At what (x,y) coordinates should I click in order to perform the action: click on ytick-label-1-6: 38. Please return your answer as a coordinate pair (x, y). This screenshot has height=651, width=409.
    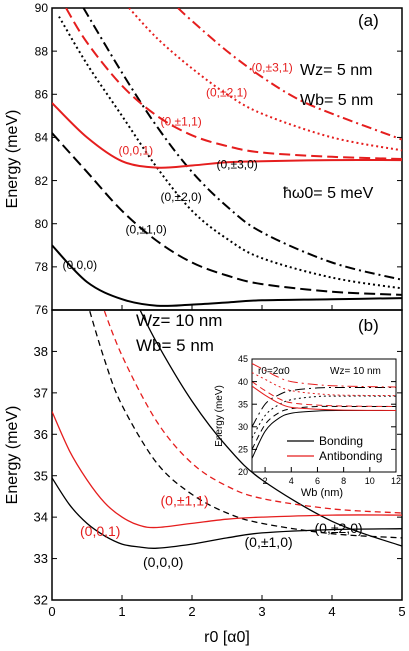
    Looking at the image, I should click on (41, 351).